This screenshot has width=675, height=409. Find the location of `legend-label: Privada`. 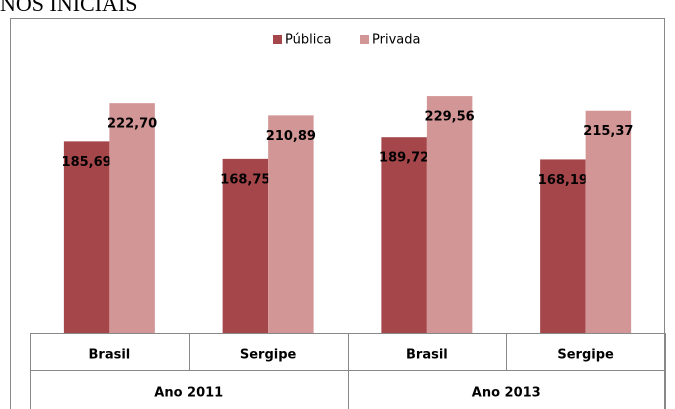

legend-label: Privada is located at coordinates (396, 40).